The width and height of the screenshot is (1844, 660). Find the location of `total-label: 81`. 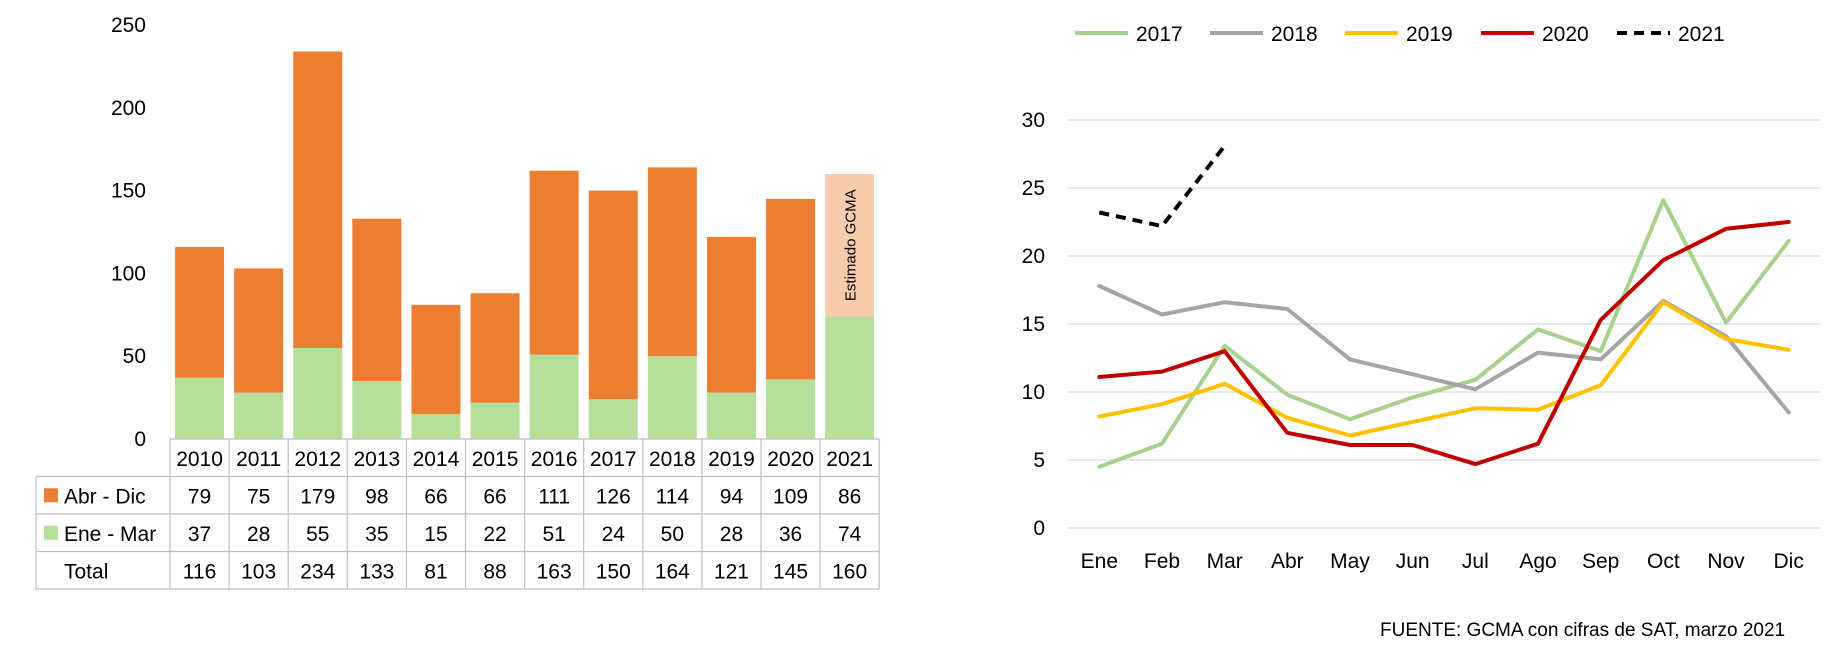

total-label: 81 is located at coordinates (435, 571).